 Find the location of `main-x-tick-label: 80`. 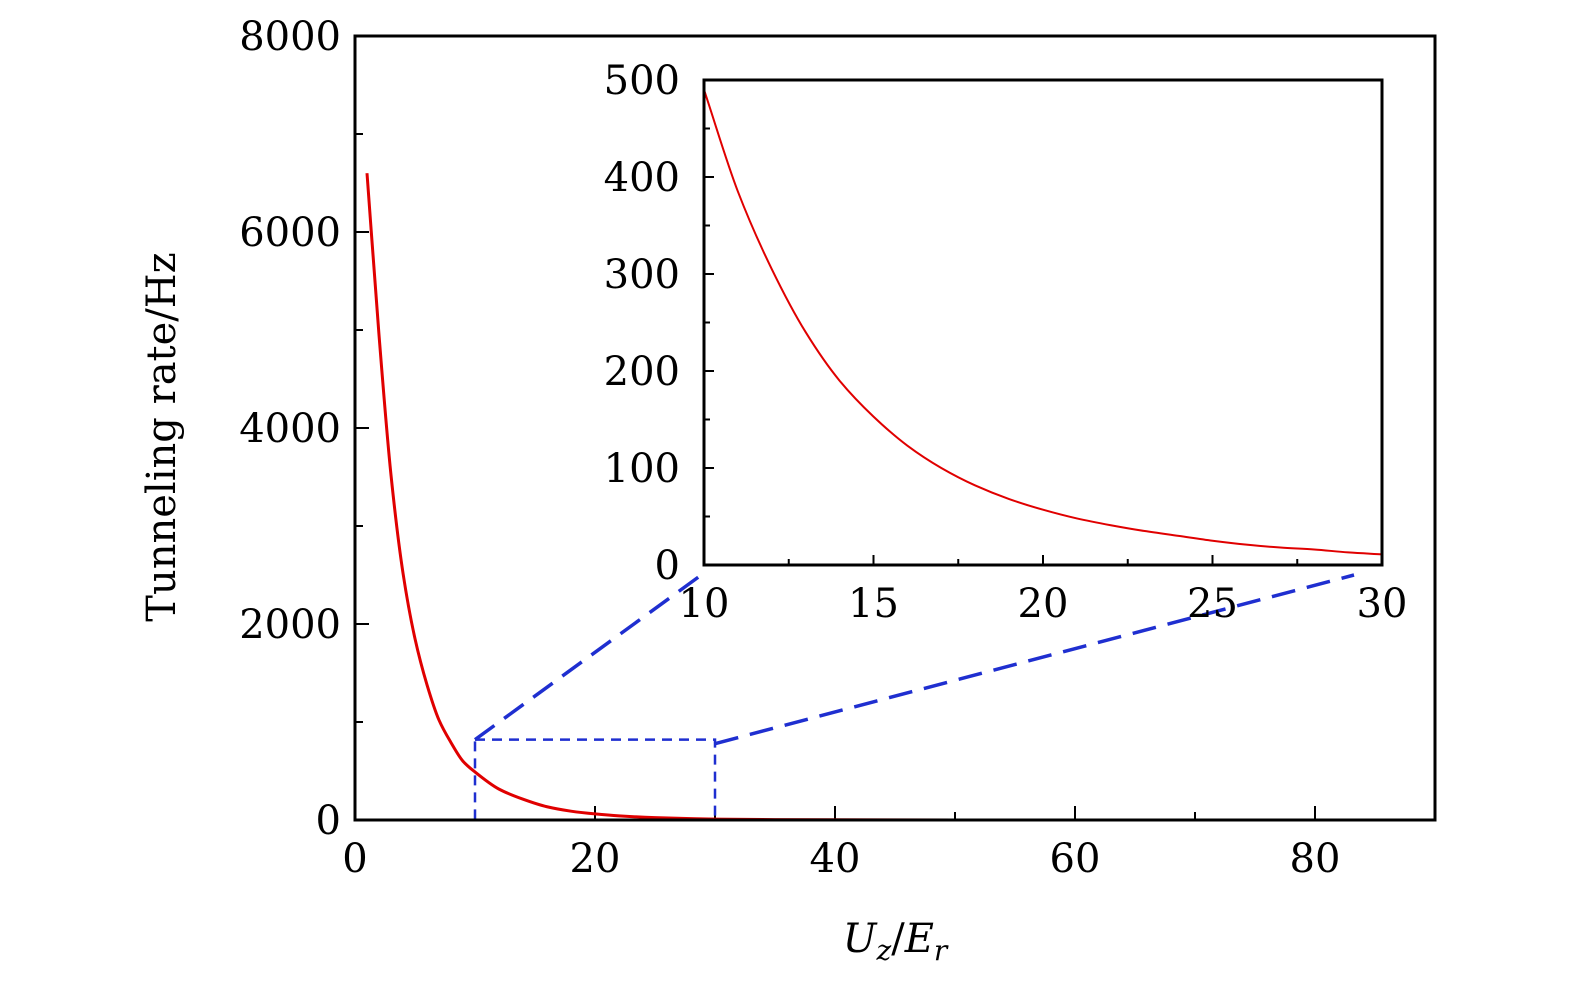

main-x-tick-label: 80 is located at coordinates (1315, 859).